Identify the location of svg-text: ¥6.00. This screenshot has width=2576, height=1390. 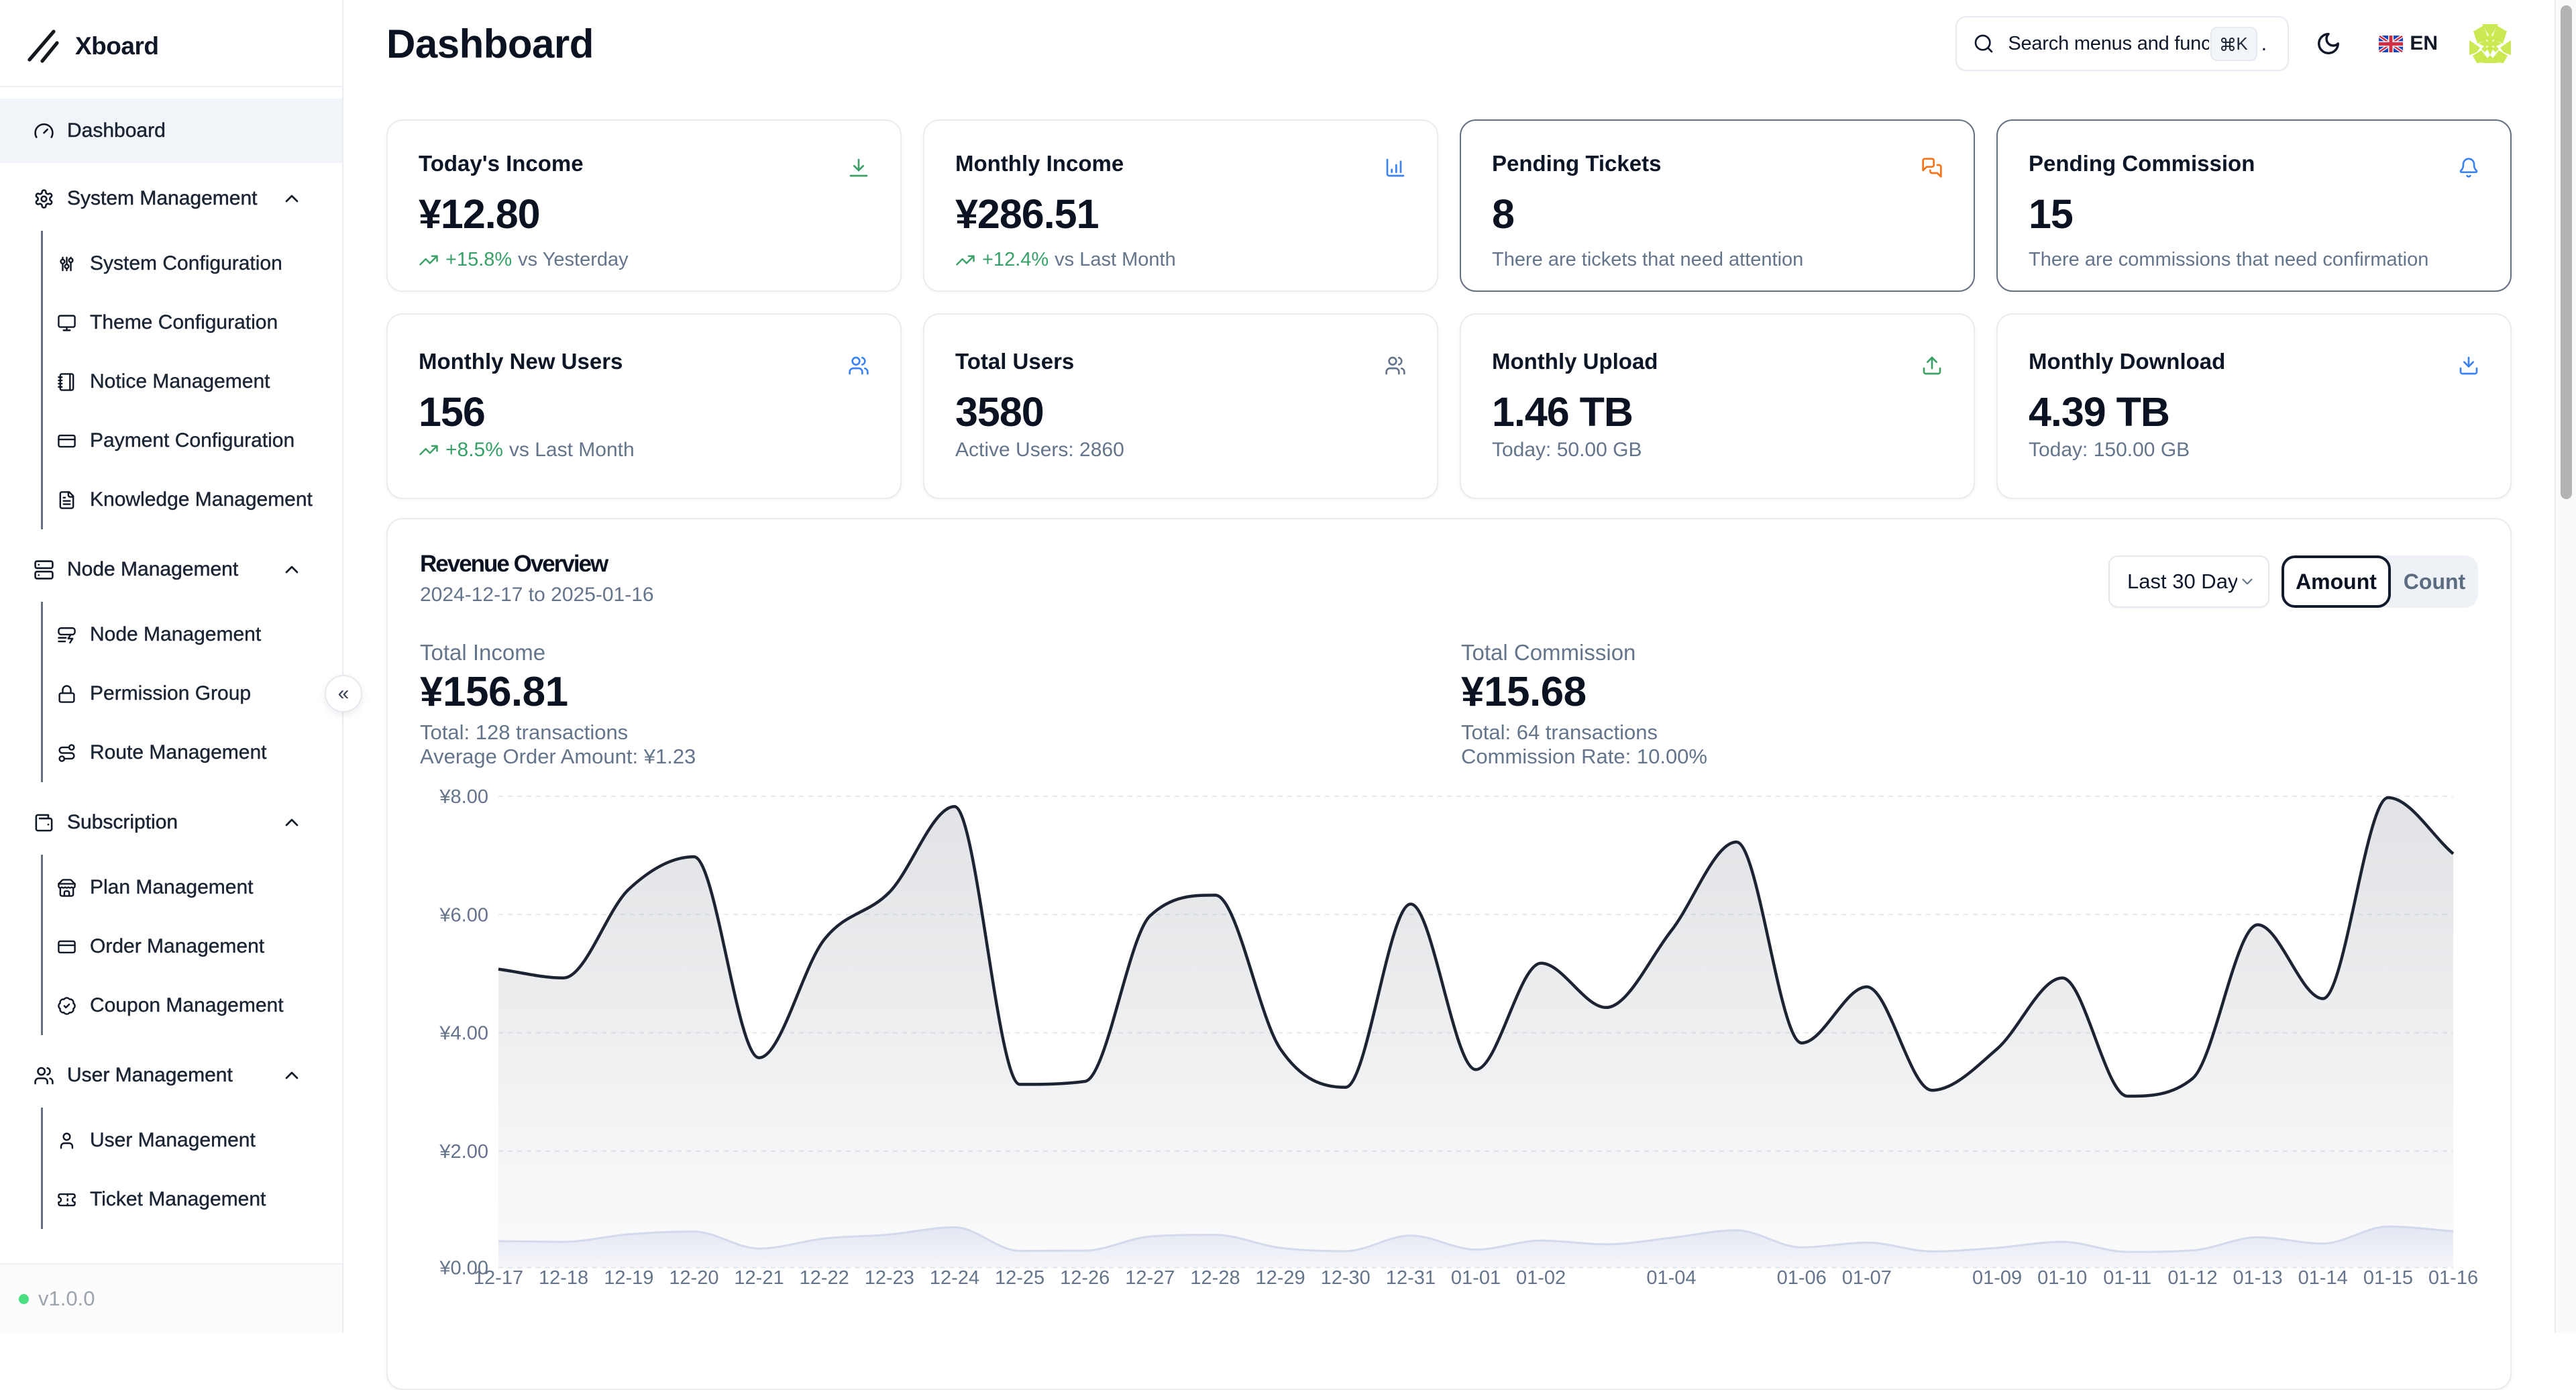
(463, 915).